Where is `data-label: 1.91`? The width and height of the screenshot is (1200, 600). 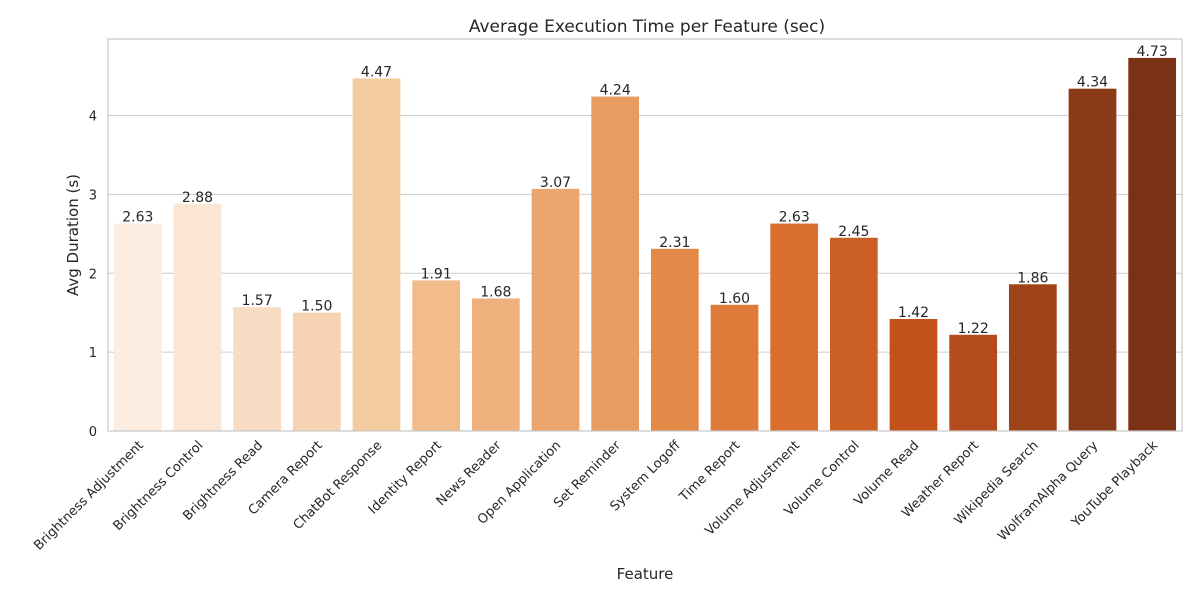
data-label: 1.91 is located at coordinates (436, 274).